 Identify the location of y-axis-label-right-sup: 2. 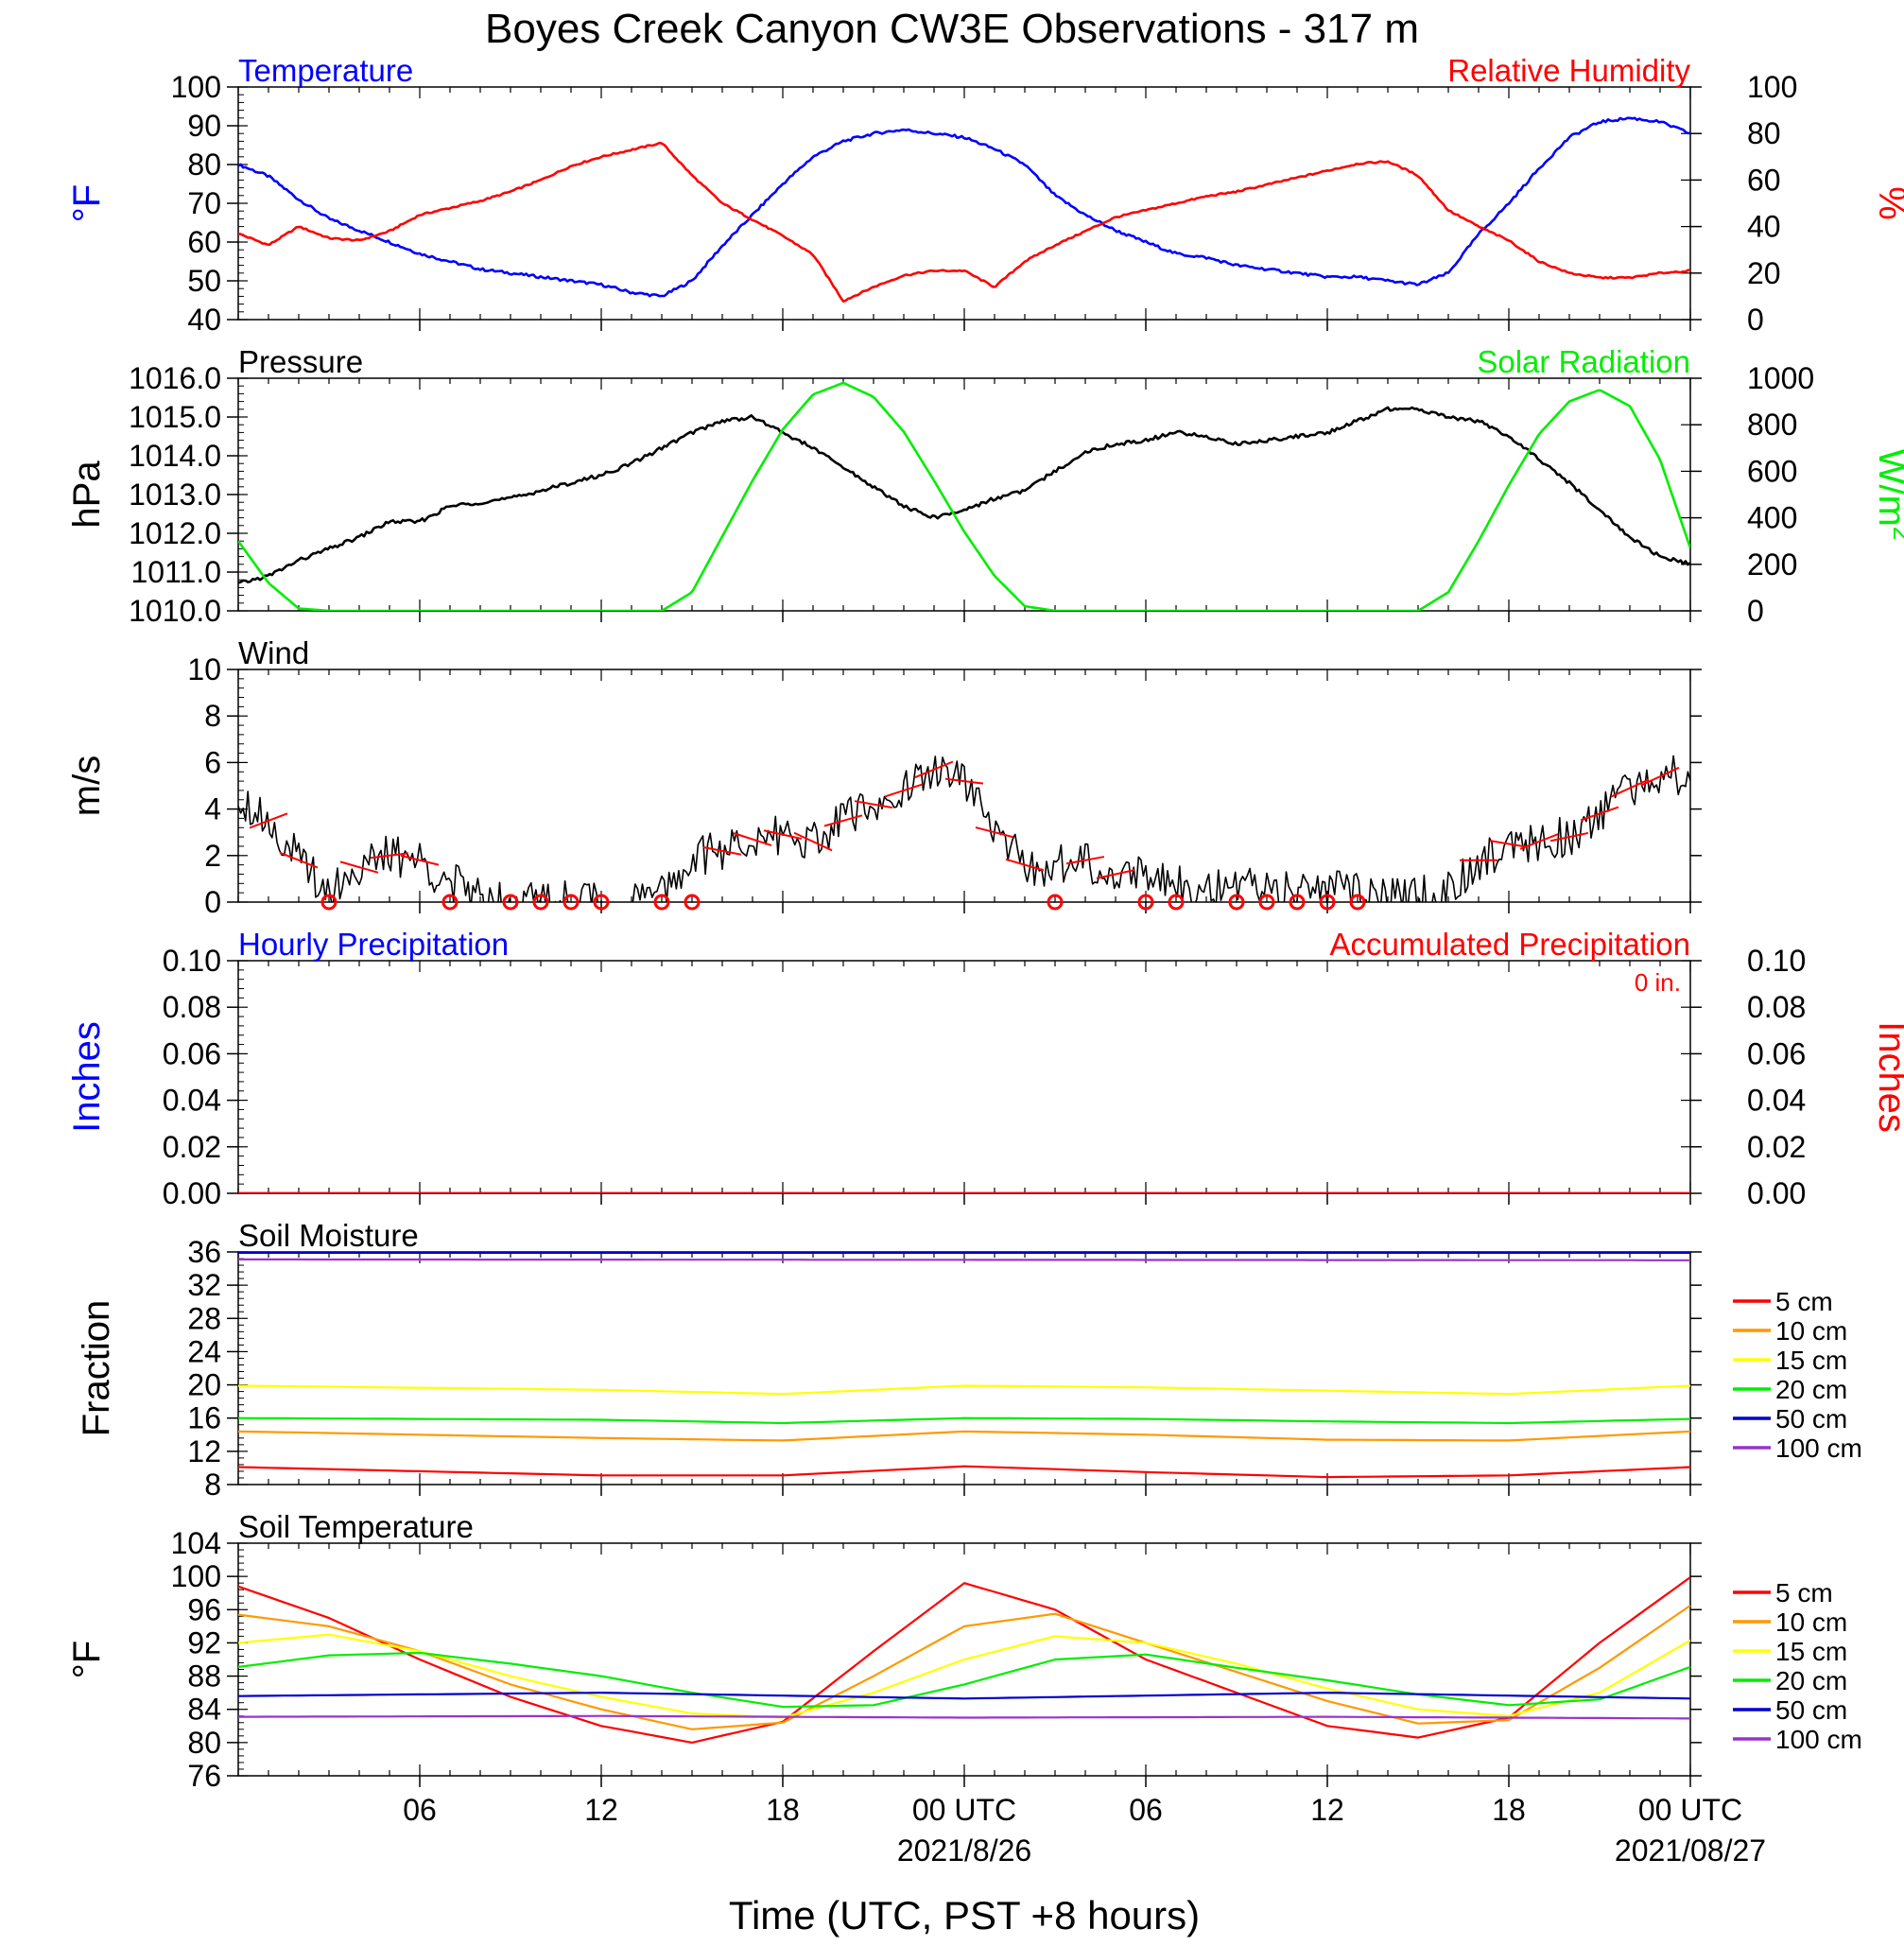
(1896, 534).